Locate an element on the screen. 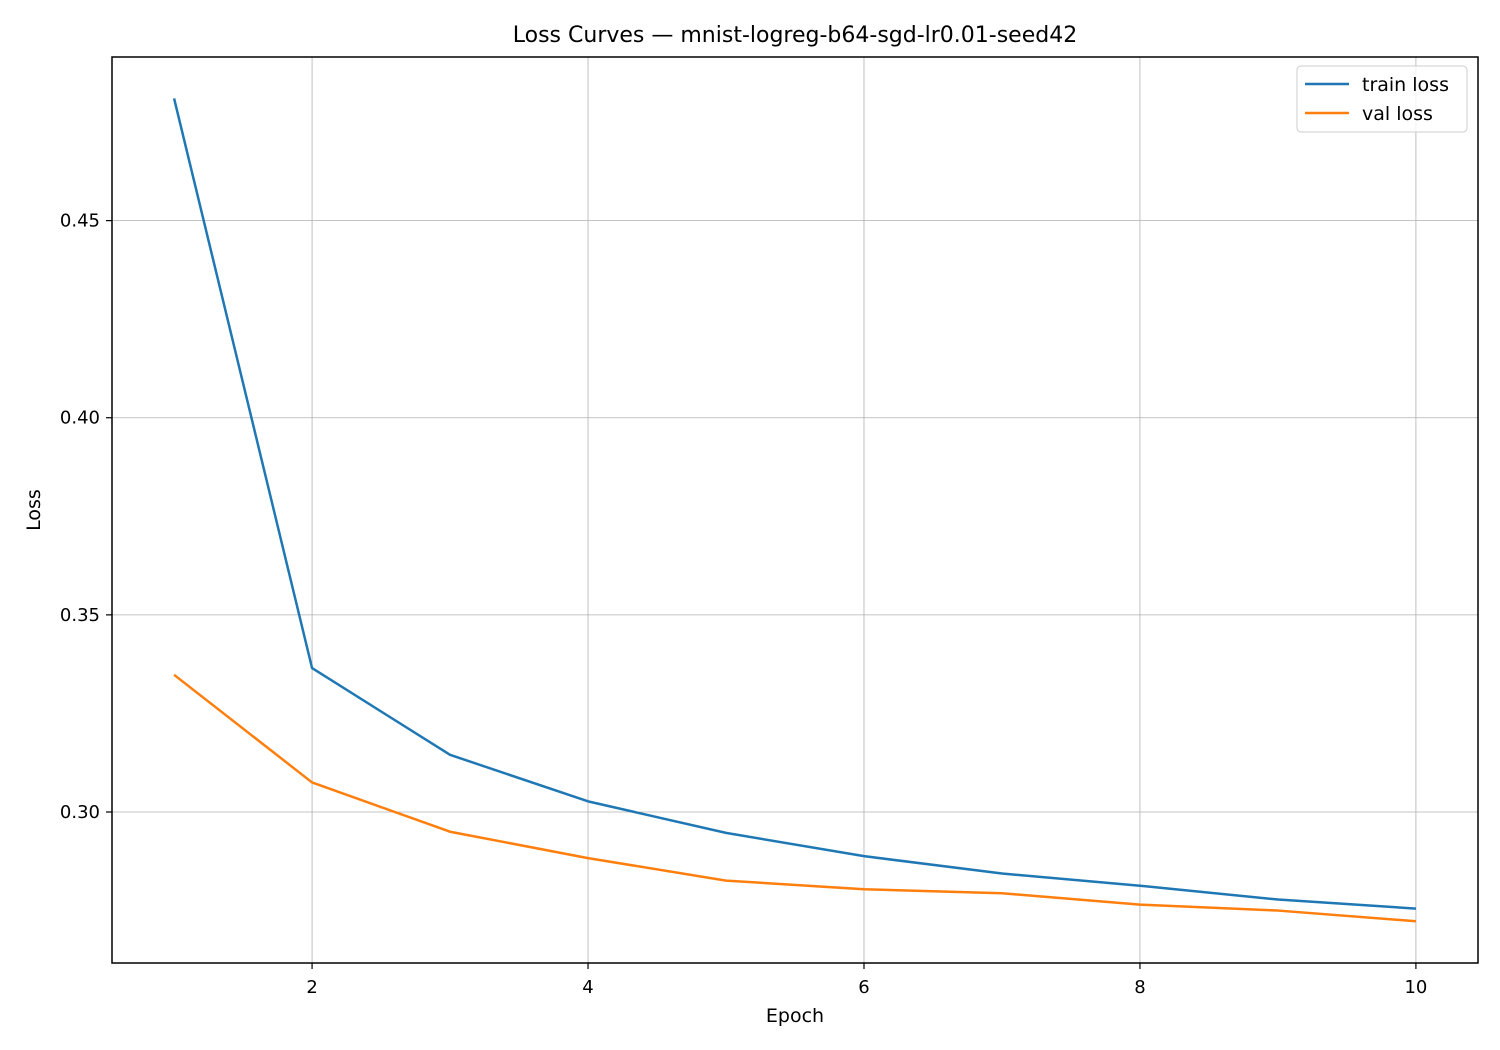 This screenshot has height=1050, width=1500. x-tick-label: 4 is located at coordinates (587, 987).